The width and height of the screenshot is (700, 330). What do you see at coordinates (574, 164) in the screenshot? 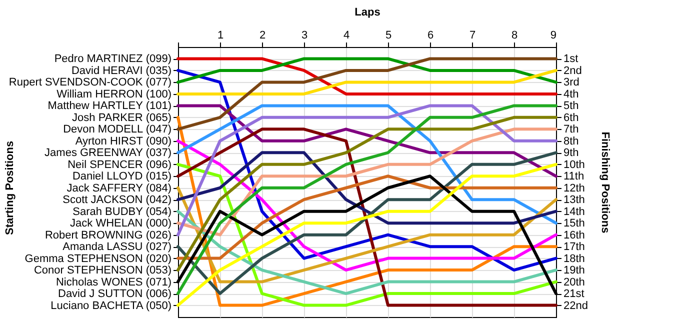
I see `y2-tick-label: 10th` at bounding box center [574, 164].